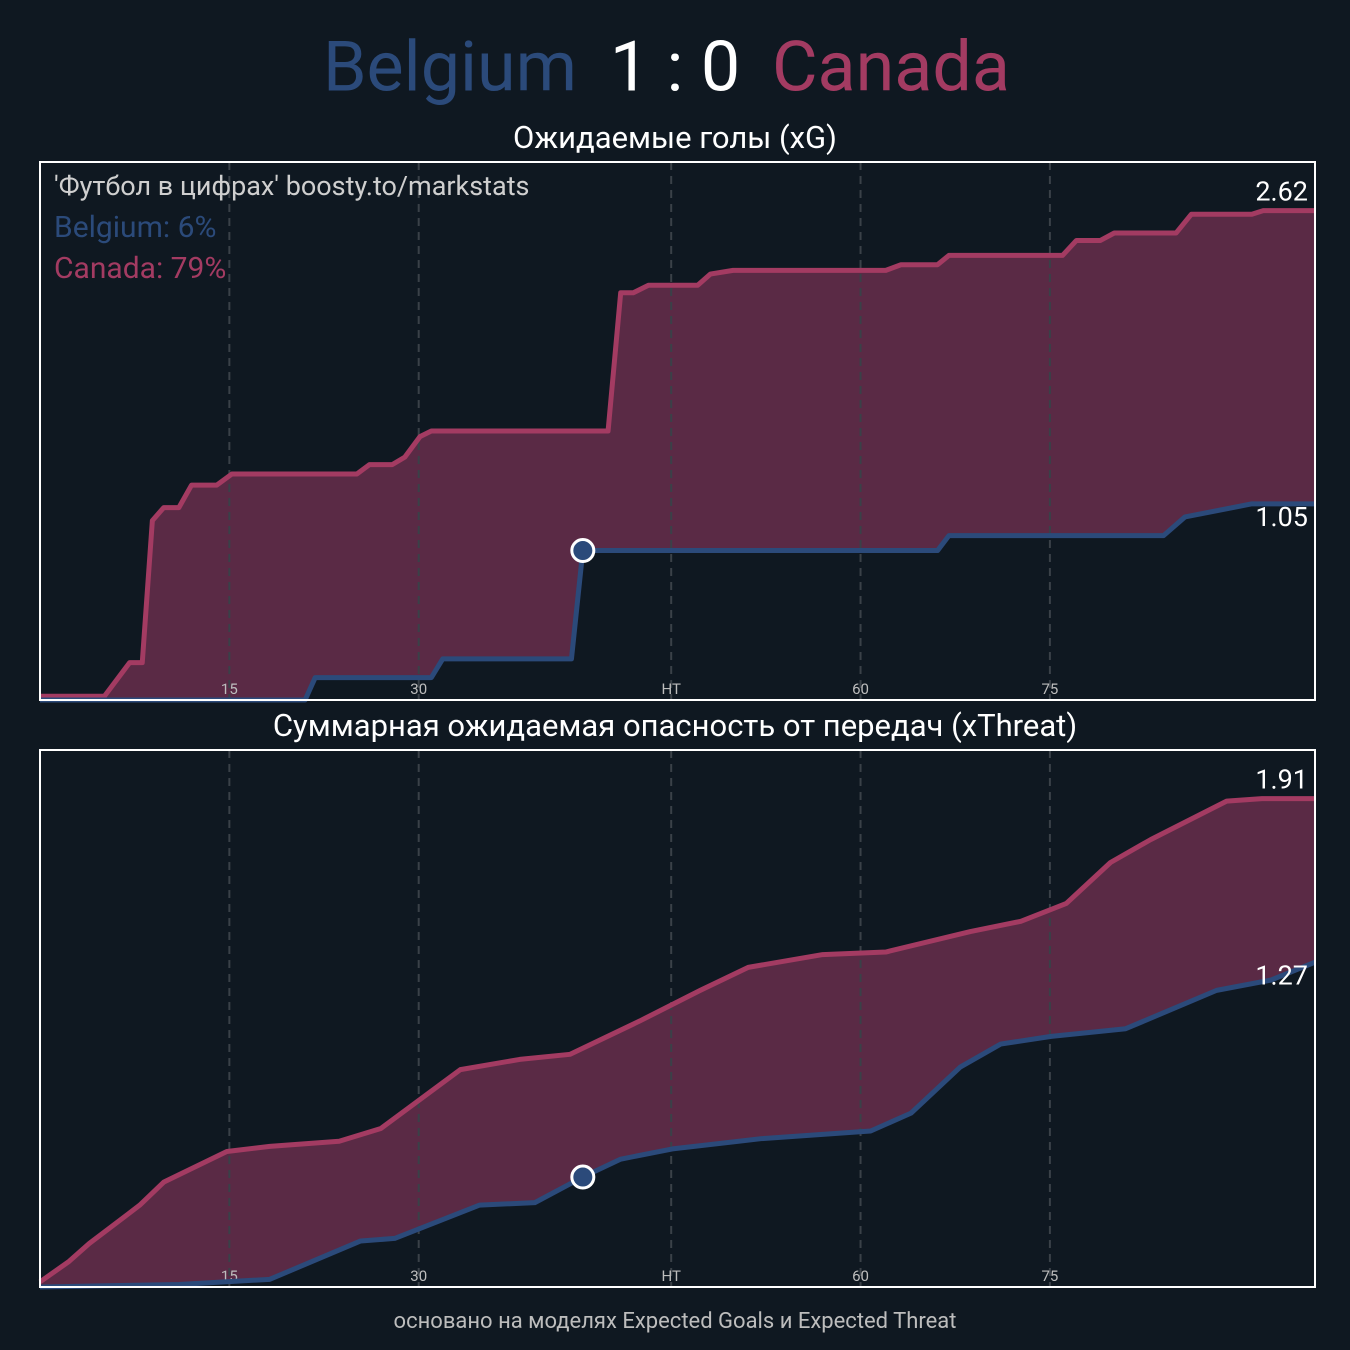 The width and height of the screenshot is (1350, 1350). Describe the element at coordinates (891, 67) in the screenshot. I see `away-team: Canada` at that location.